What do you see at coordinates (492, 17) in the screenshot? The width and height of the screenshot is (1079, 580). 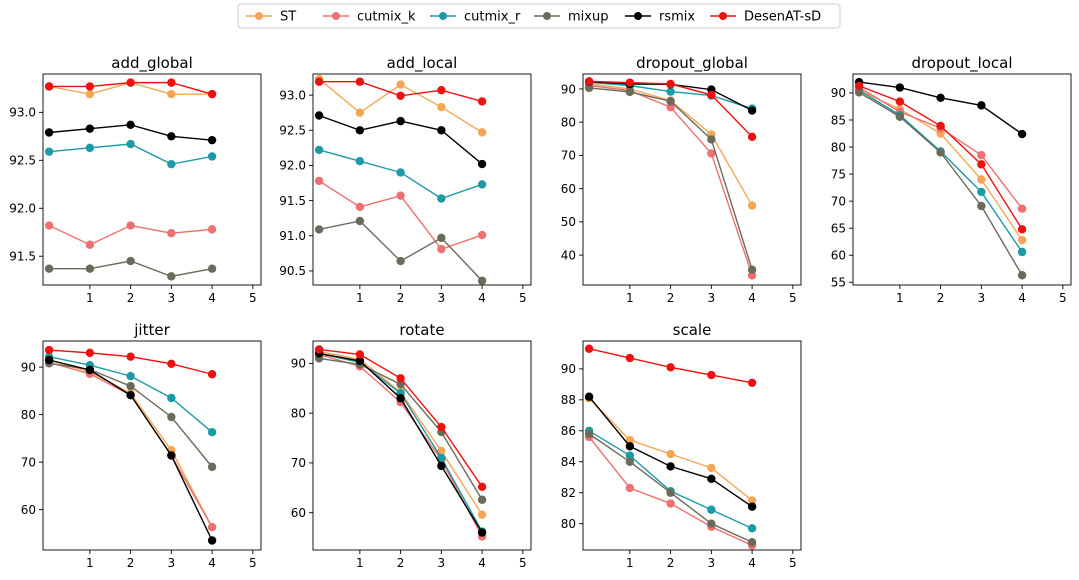 I see `legend-label-cutmix_r: cutmix_r` at bounding box center [492, 17].